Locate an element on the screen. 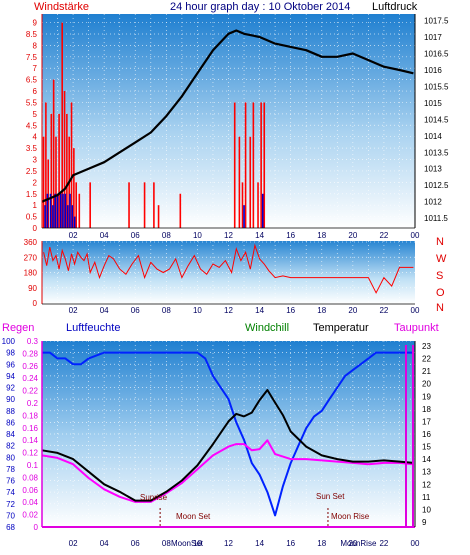  wind-tick-label: 4.5 is located at coordinates (32, 125).